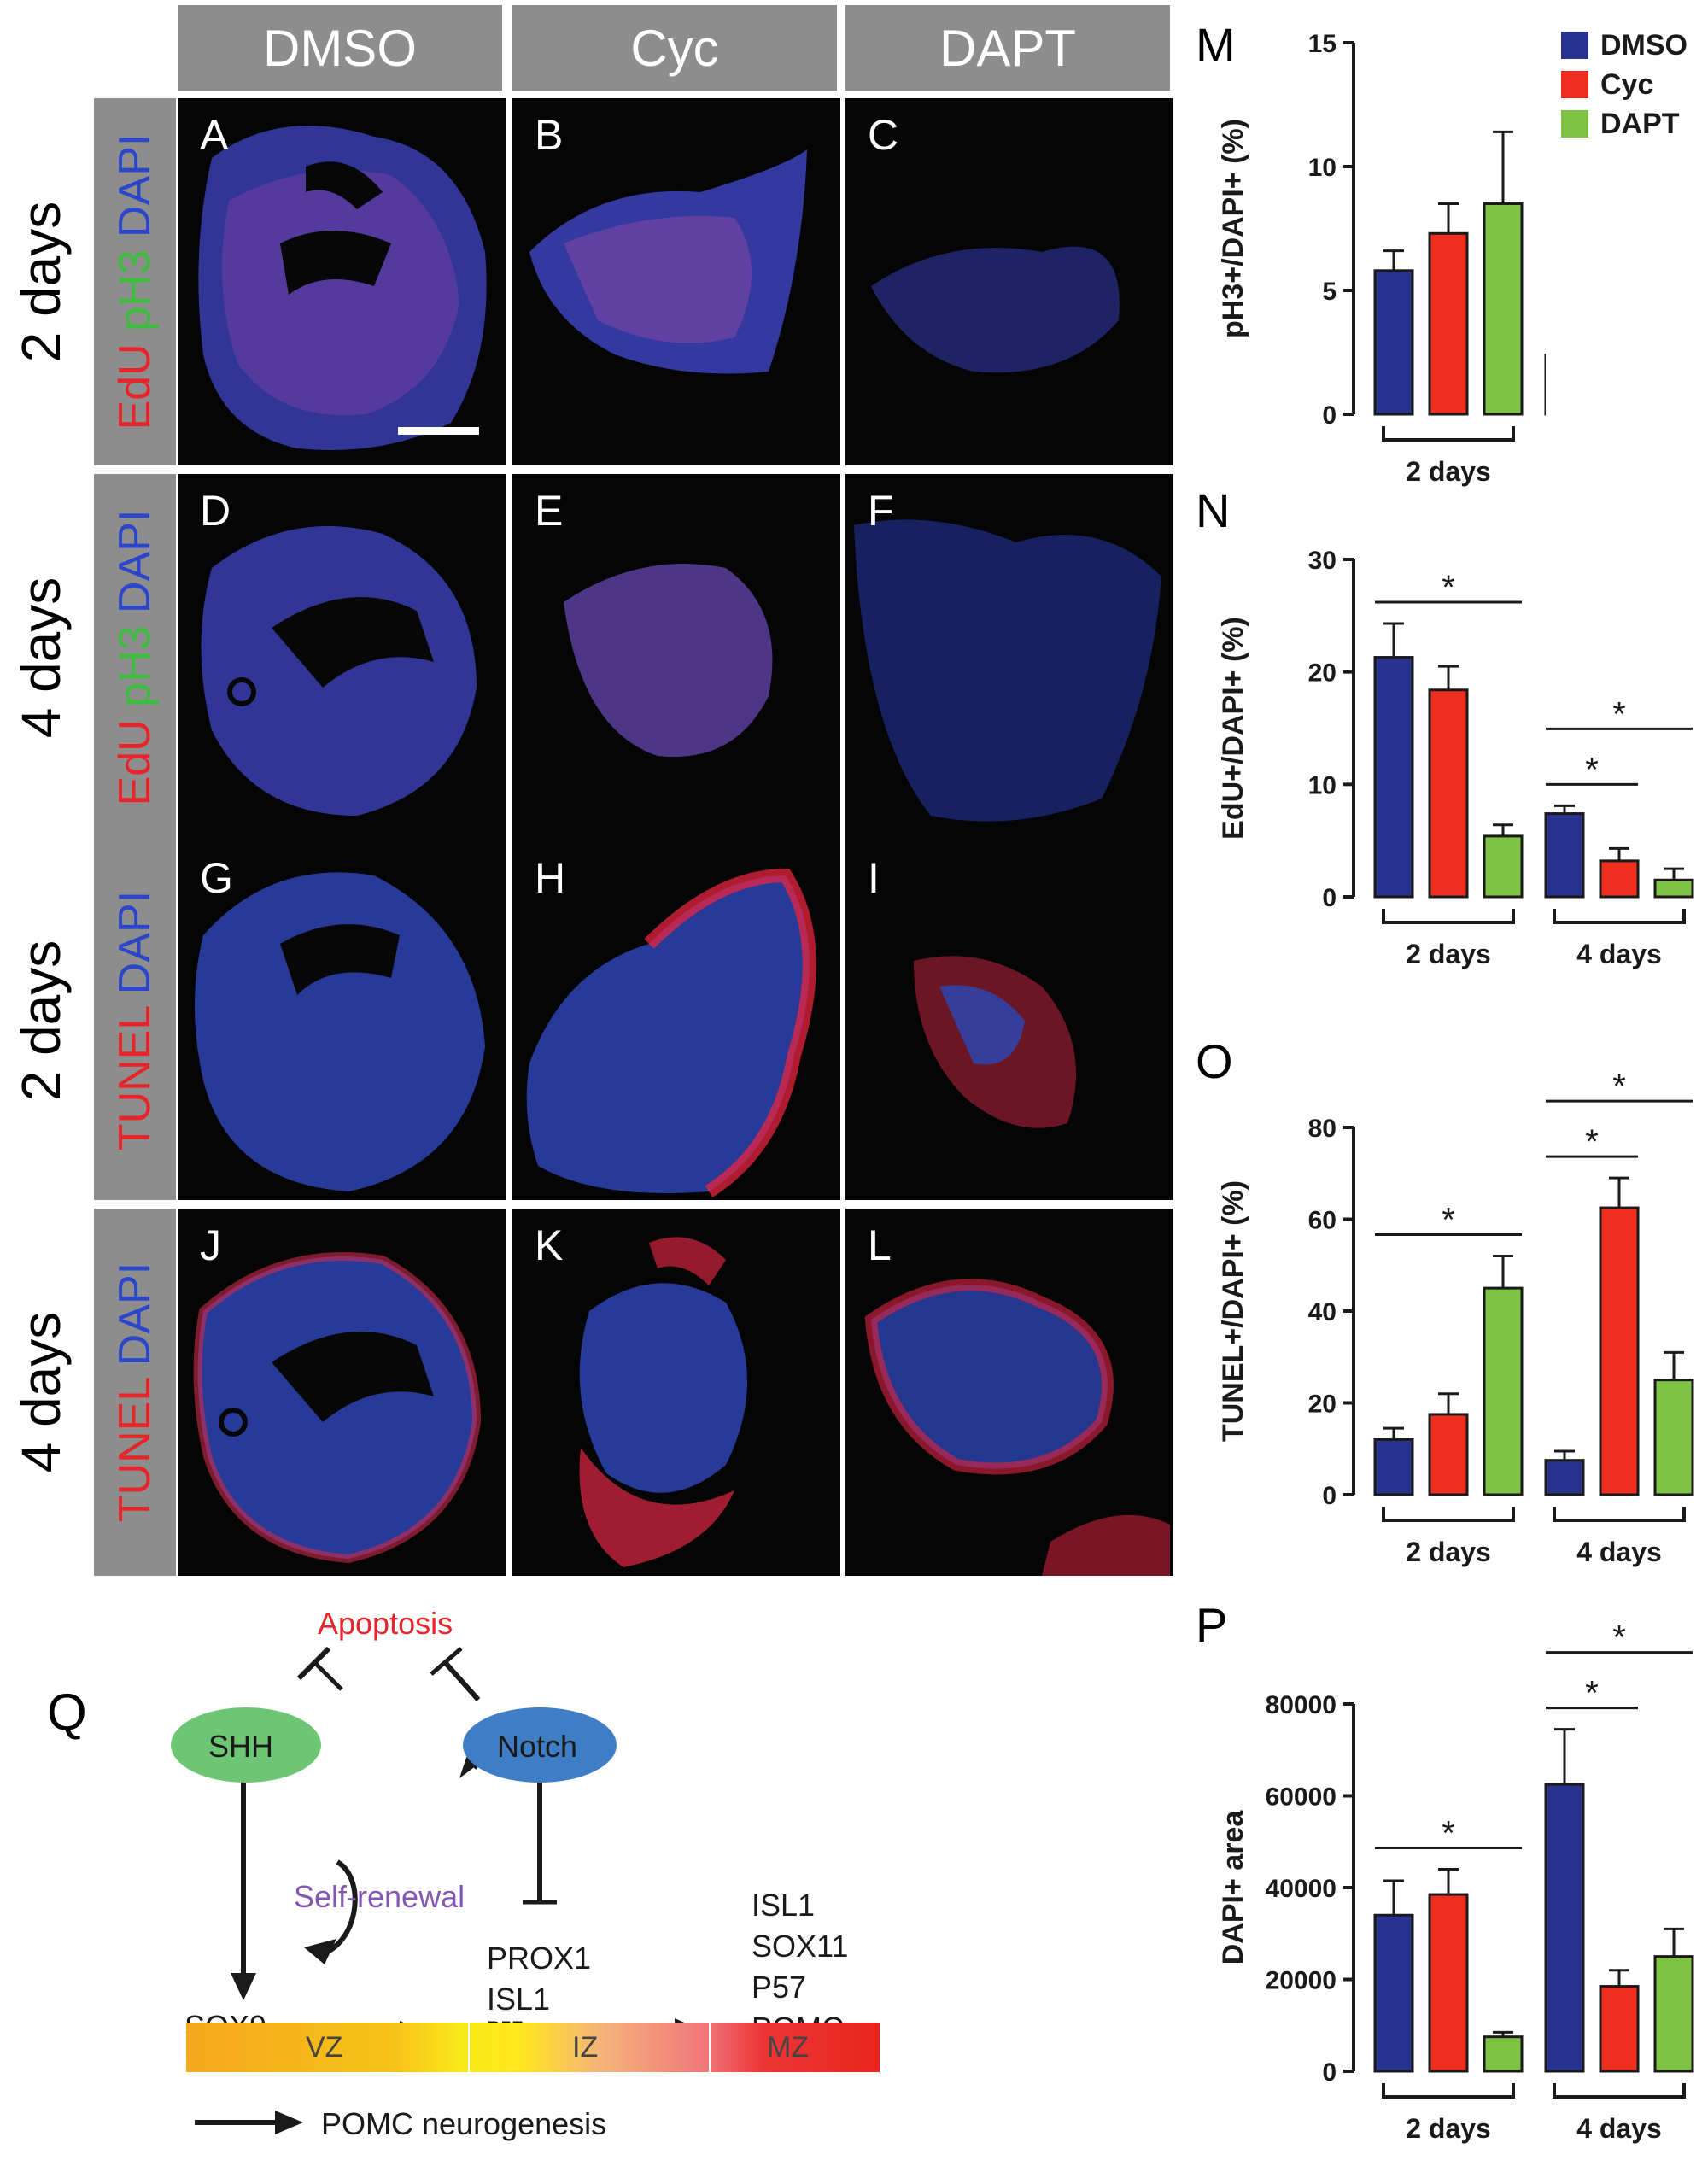 This screenshot has width=1708, height=2178. I want to click on chart-letter-p: P, so click(1212, 1625).